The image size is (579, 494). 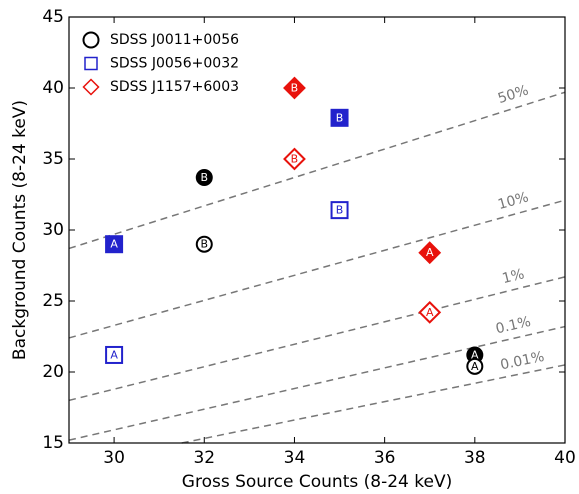 What do you see at coordinates (174, 64) in the screenshot?
I see `legend-text: SDSS J0056+0032` at bounding box center [174, 64].